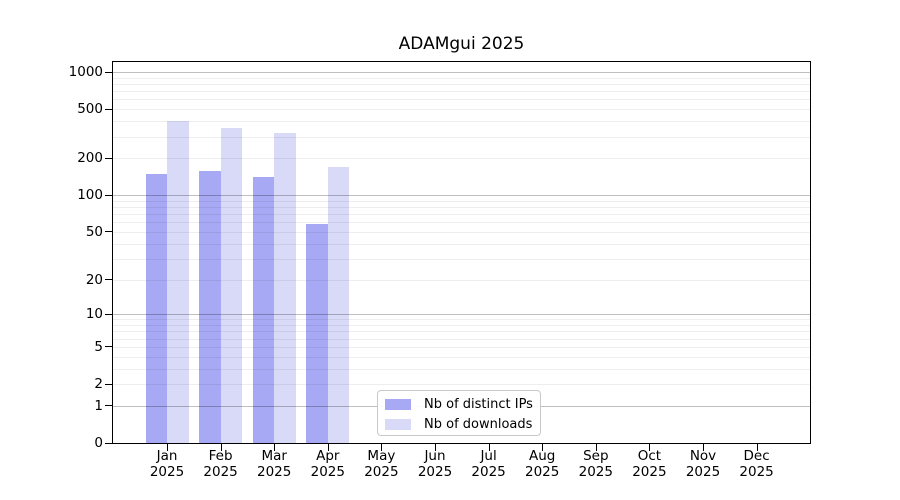 The width and height of the screenshot is (900, 500). I want to click on legend-item: Nb of downloads, so click(459, 424).